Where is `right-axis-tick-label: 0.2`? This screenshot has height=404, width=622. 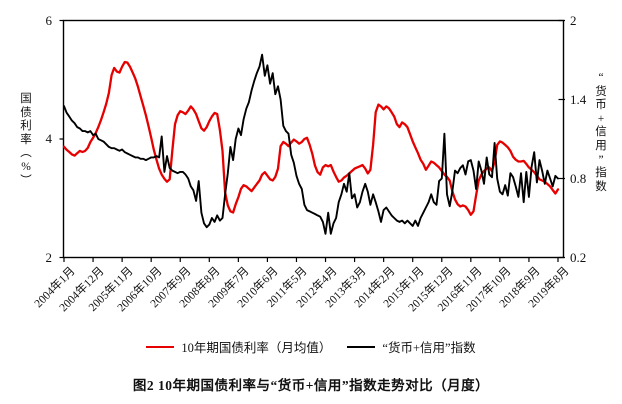
right-axis-tick-label: 0.2 is located at coordinates (578, 257).